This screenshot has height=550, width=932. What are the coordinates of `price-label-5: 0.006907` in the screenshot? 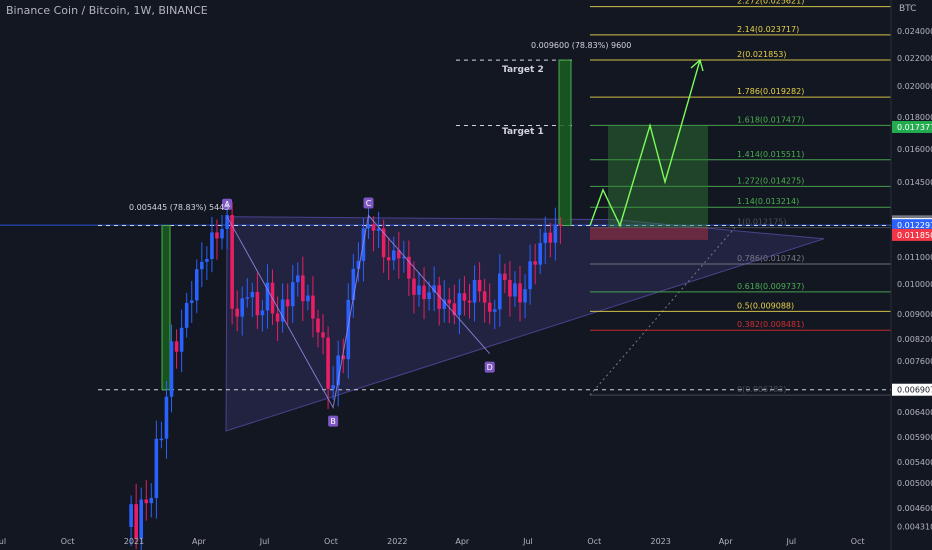 It's located at (914, 390).